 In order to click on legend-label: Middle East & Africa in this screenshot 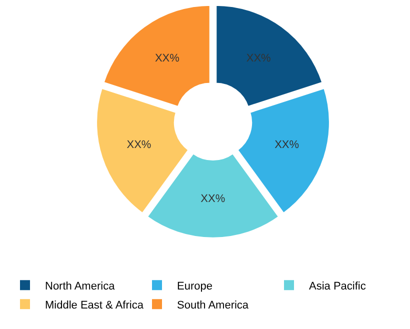, I will do `click(94, 305)`.